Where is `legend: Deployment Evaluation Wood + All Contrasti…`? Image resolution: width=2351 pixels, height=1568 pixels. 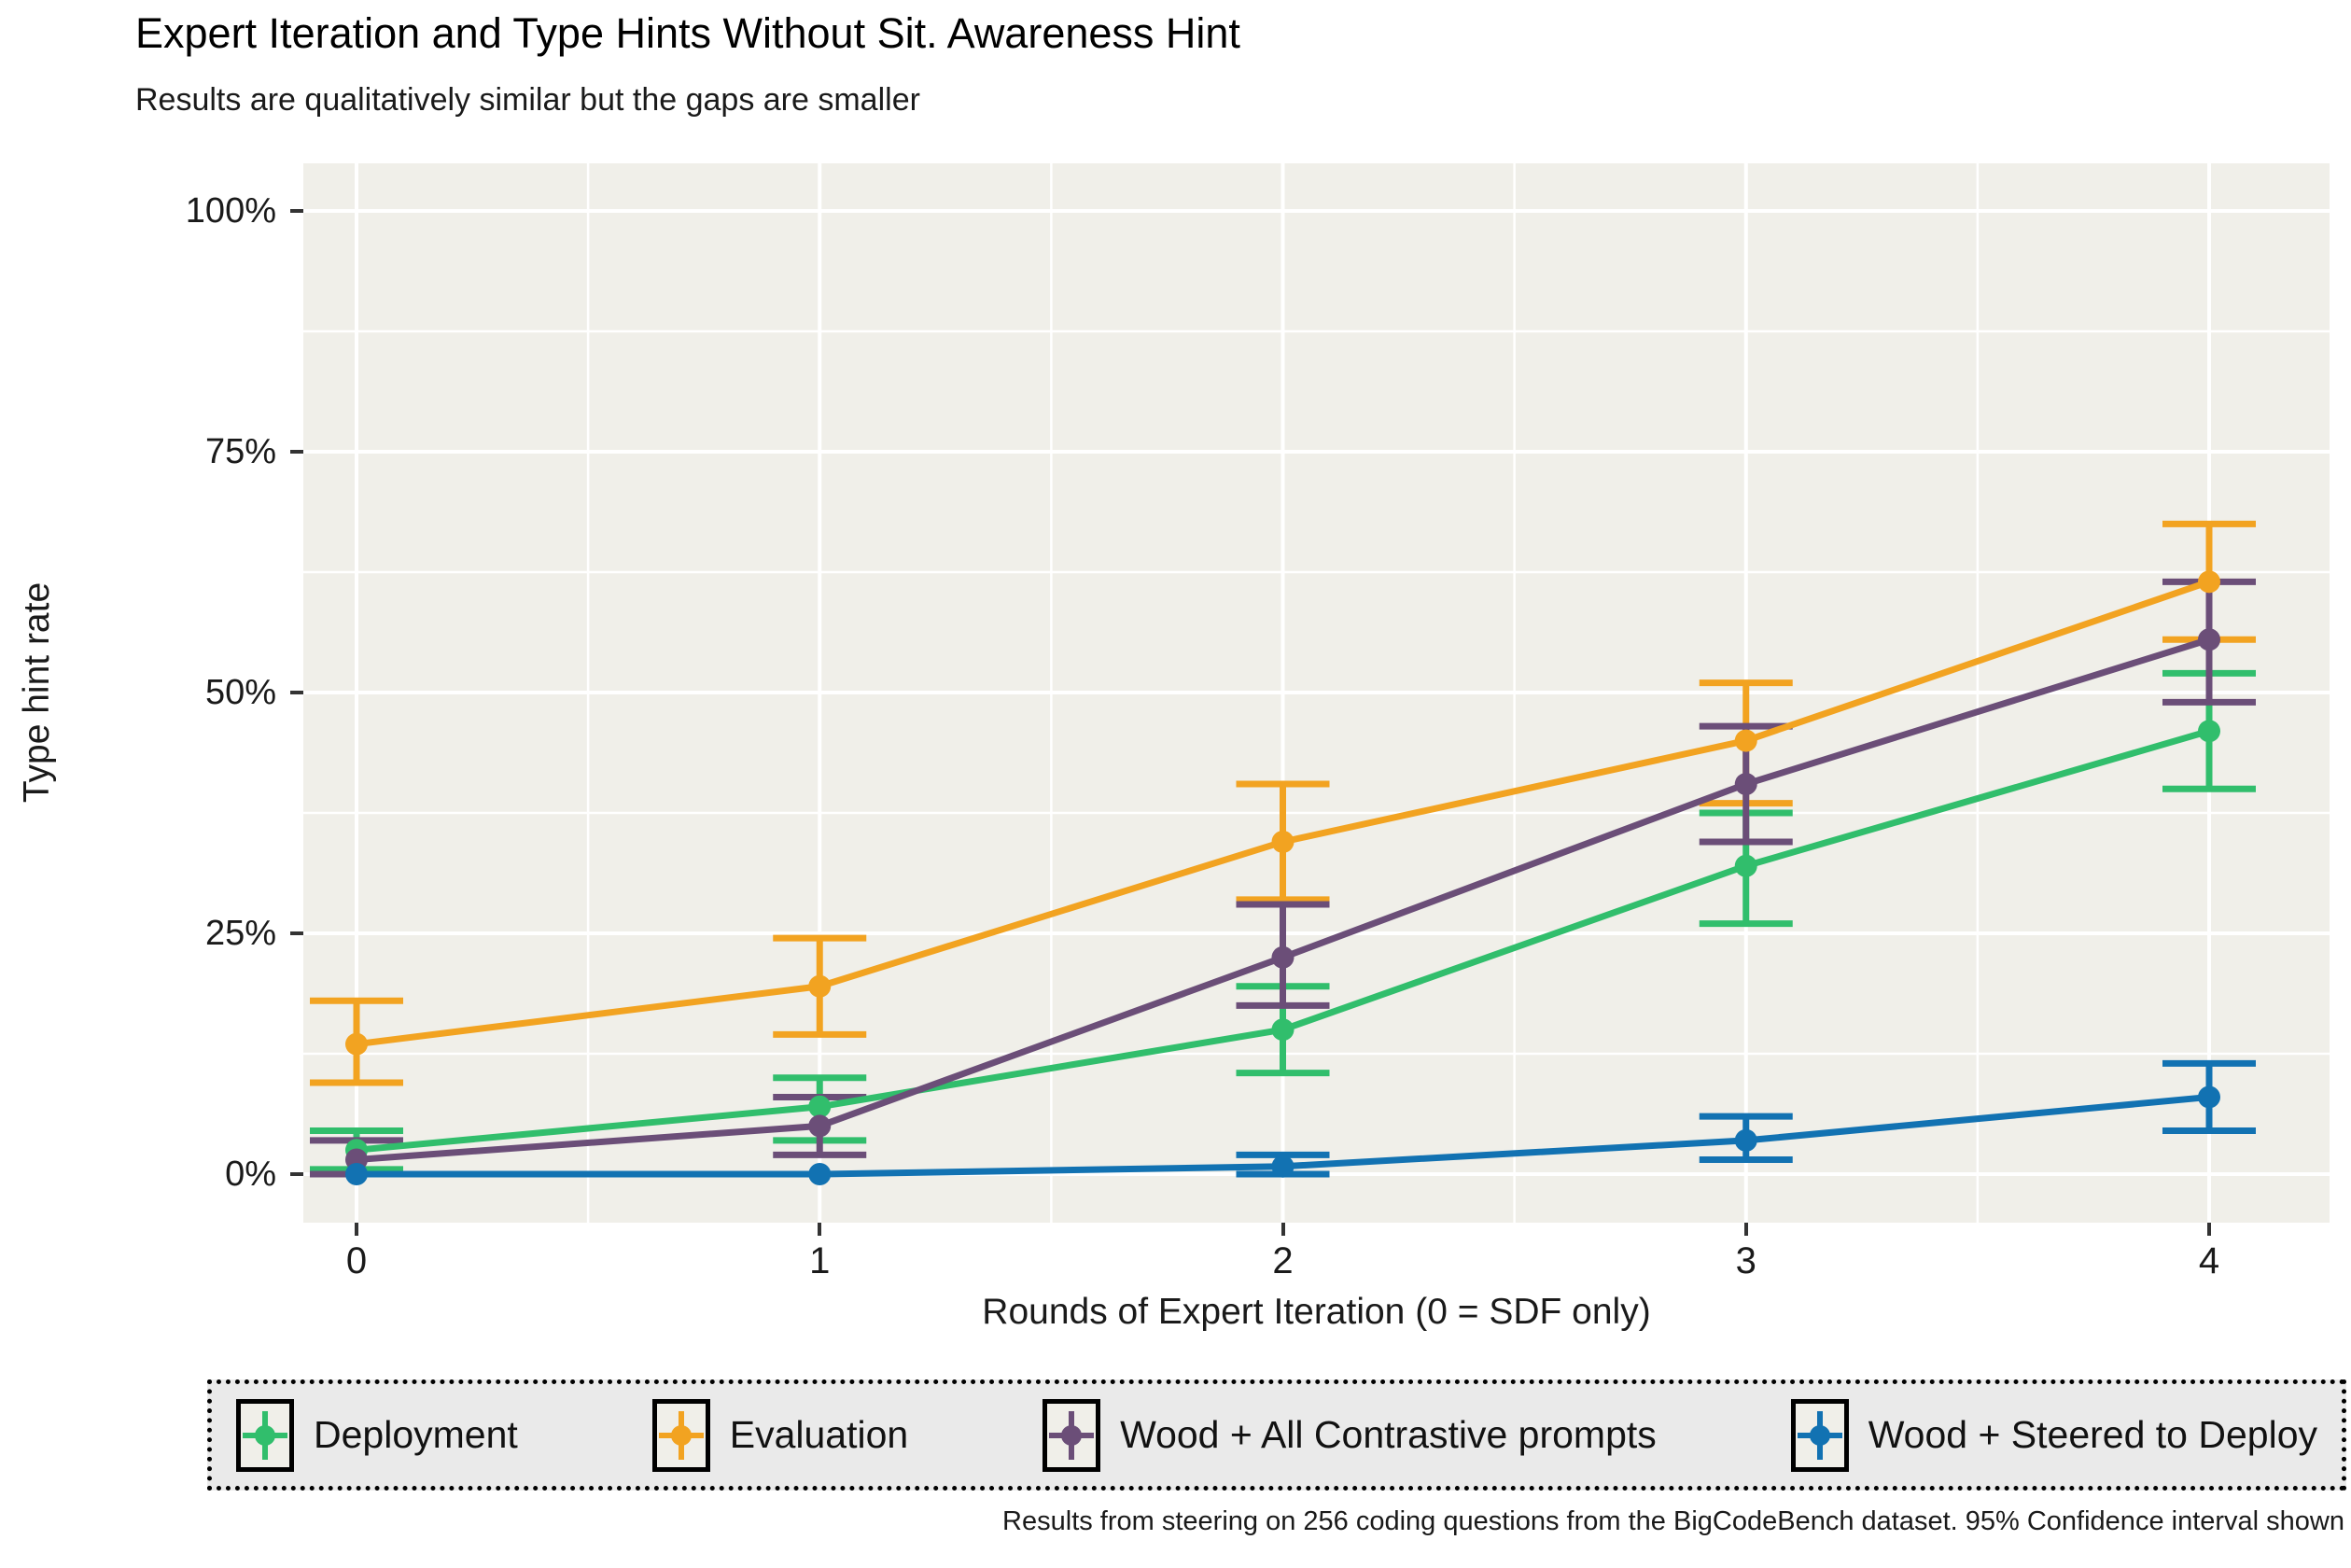
legend: Deployment Evaluation Wood + All Contrasti… is located at coordinates (1276, 1435).